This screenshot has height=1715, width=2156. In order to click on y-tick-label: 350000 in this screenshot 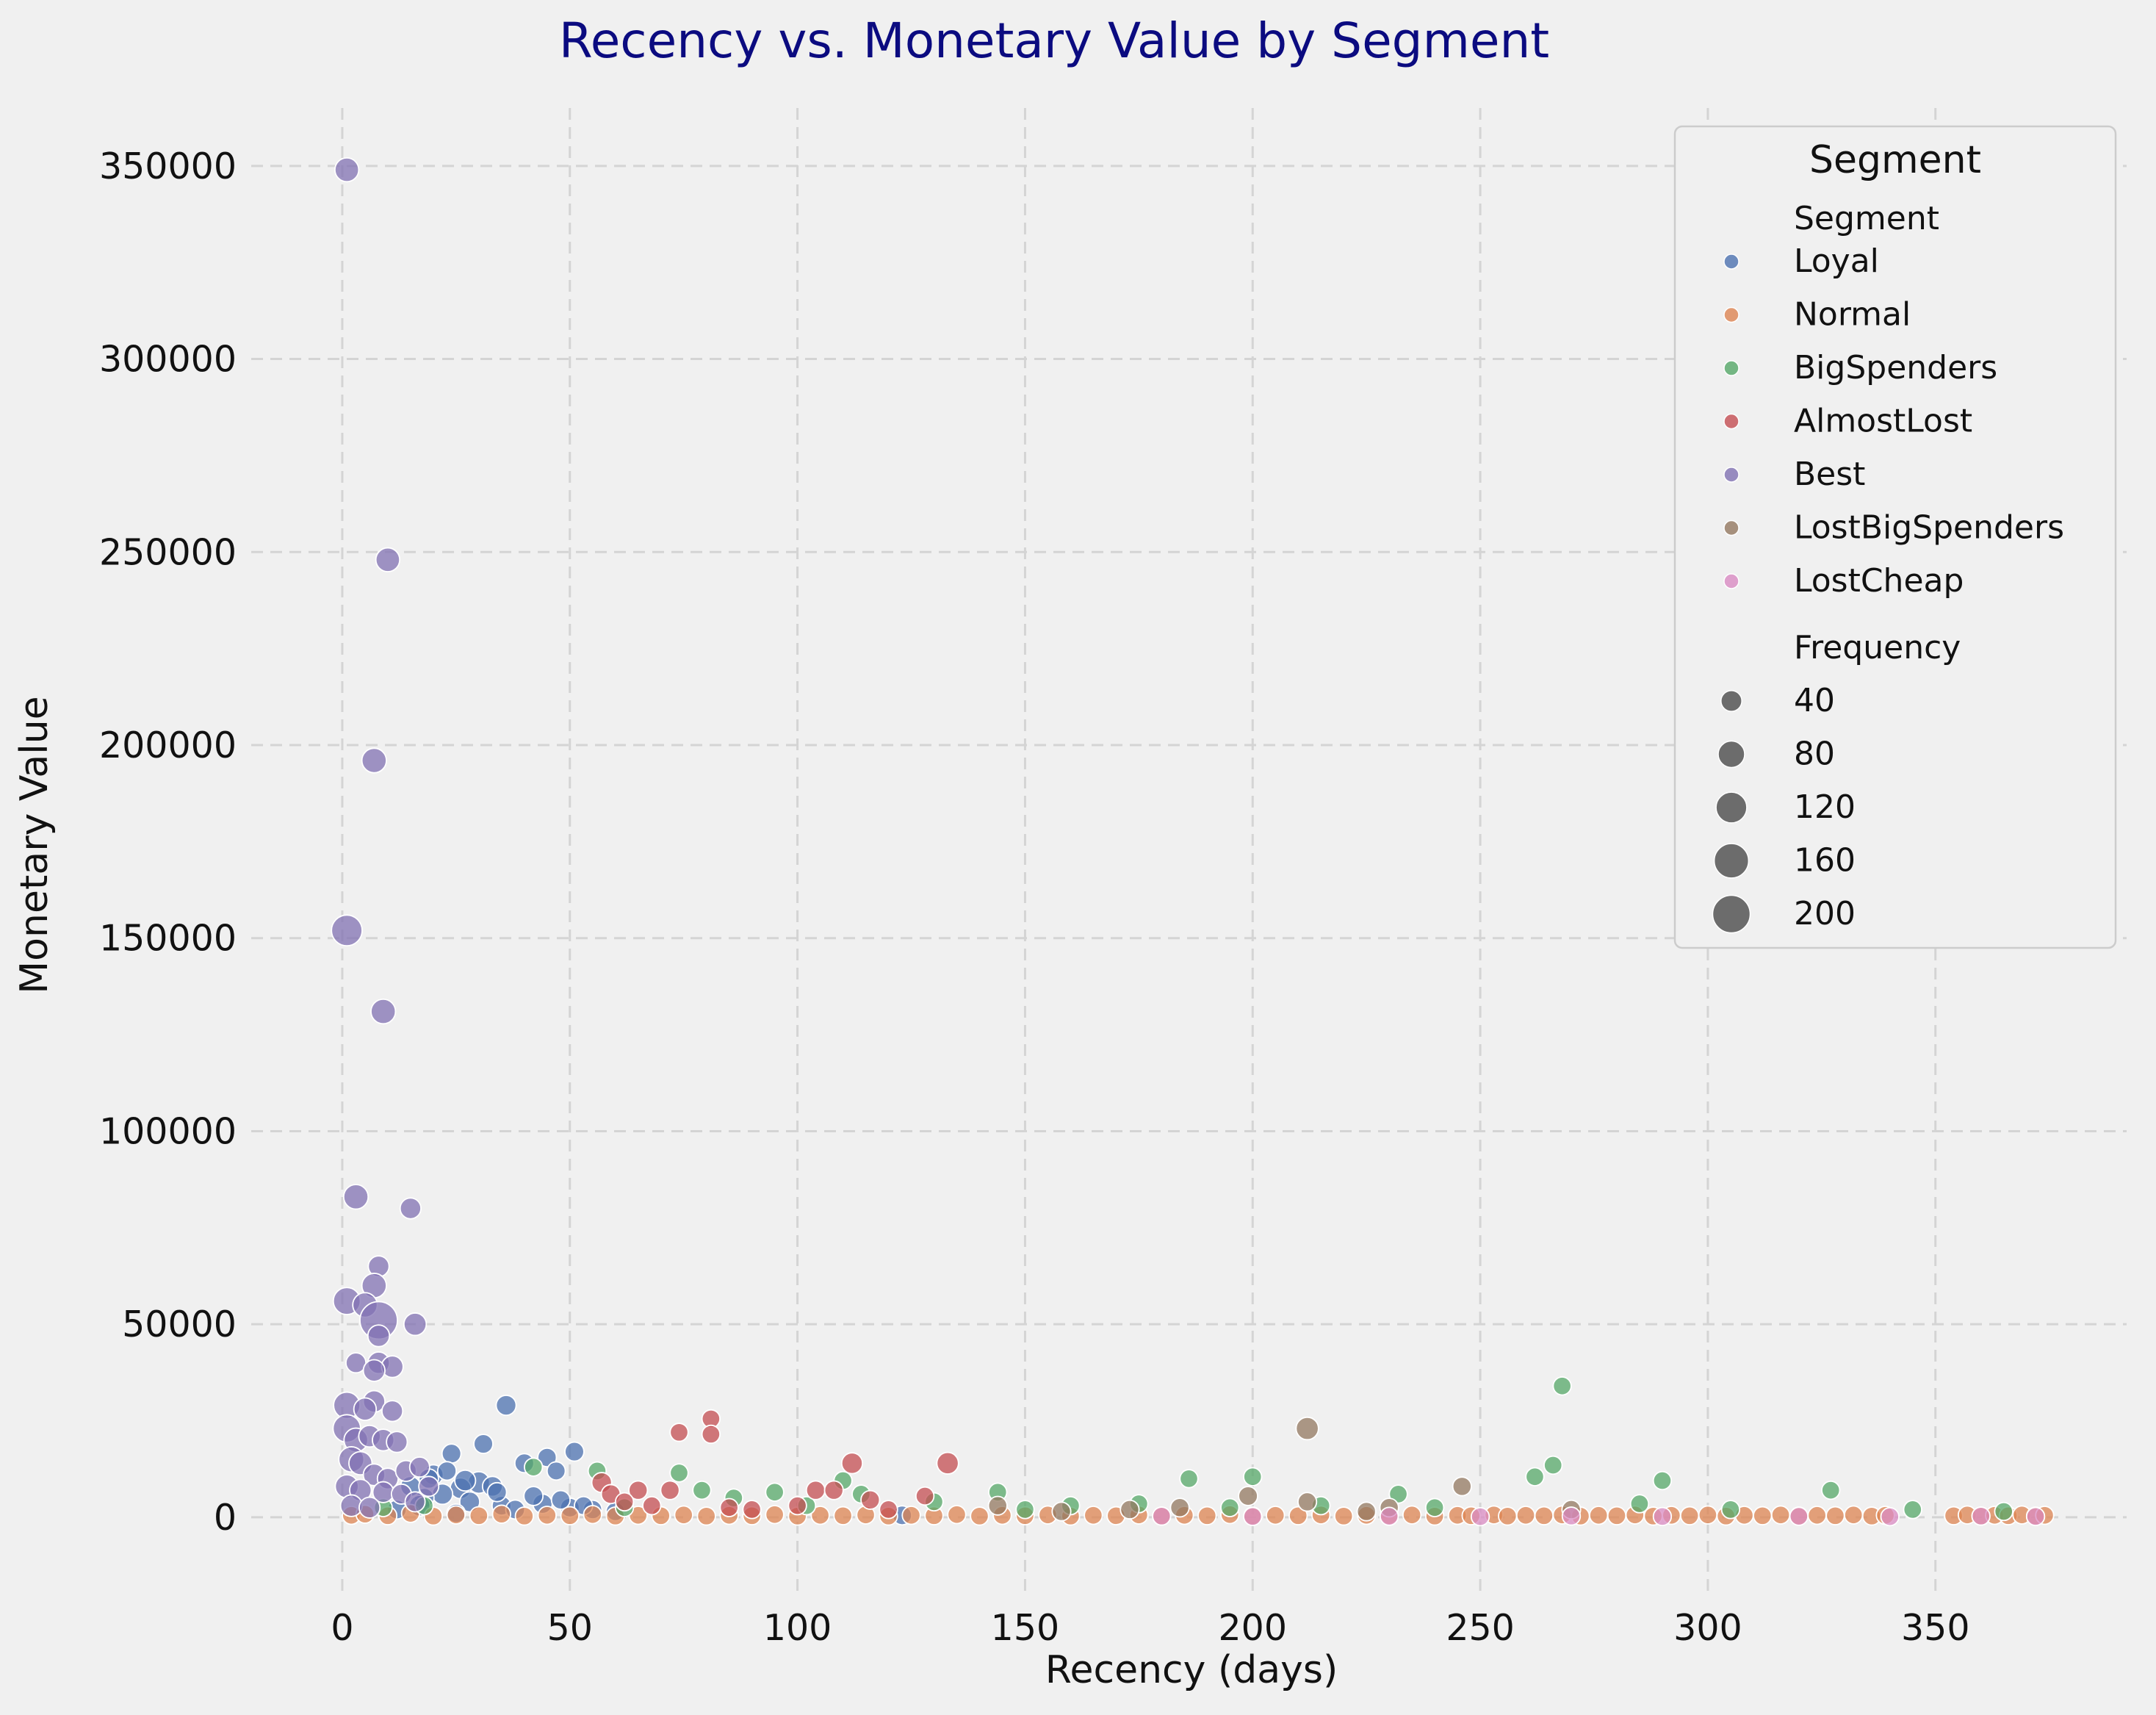, I will do `click(168, 166)`.